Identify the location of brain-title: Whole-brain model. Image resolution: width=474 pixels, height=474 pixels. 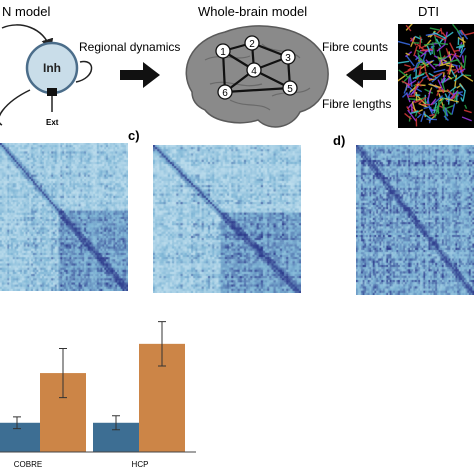
(252, 11).